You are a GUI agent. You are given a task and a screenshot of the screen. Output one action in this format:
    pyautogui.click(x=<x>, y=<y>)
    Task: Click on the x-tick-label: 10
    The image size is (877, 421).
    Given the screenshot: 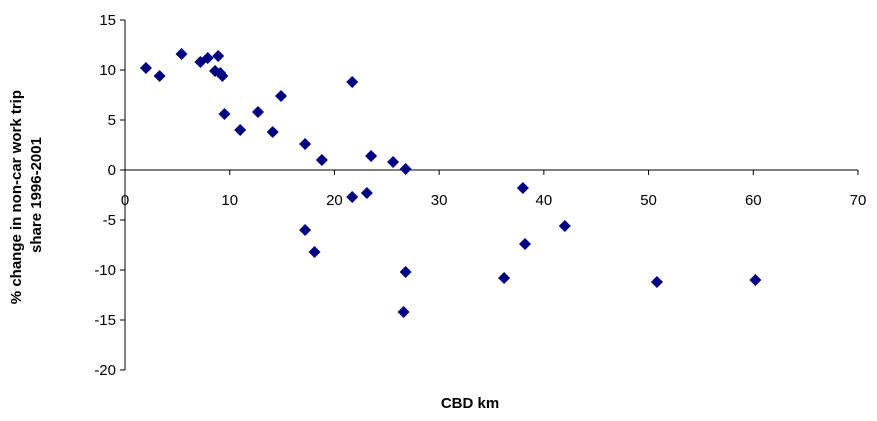 What is the action you would take?
    pyautogui.click(x=229, y=200)
    